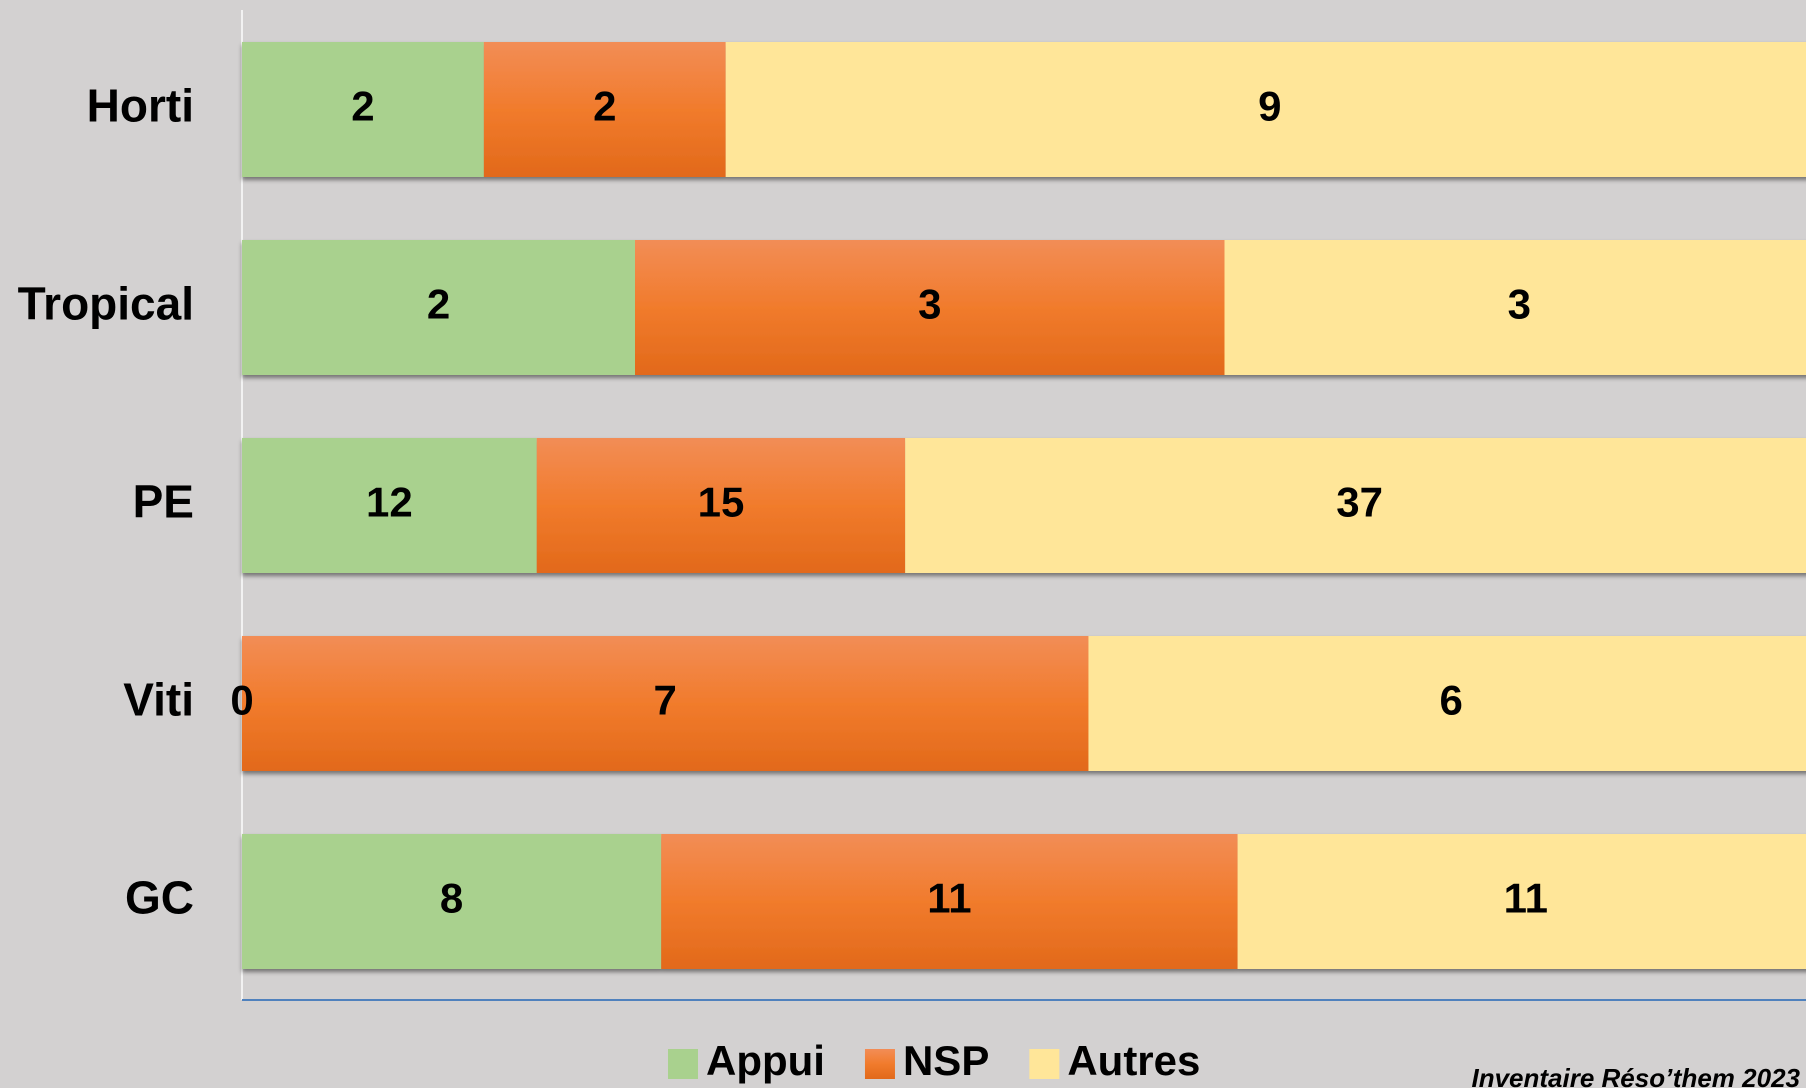  Describe the element at coordinates (765, 1060) in the screenshot. I see `legend-label: Appui` at that location.